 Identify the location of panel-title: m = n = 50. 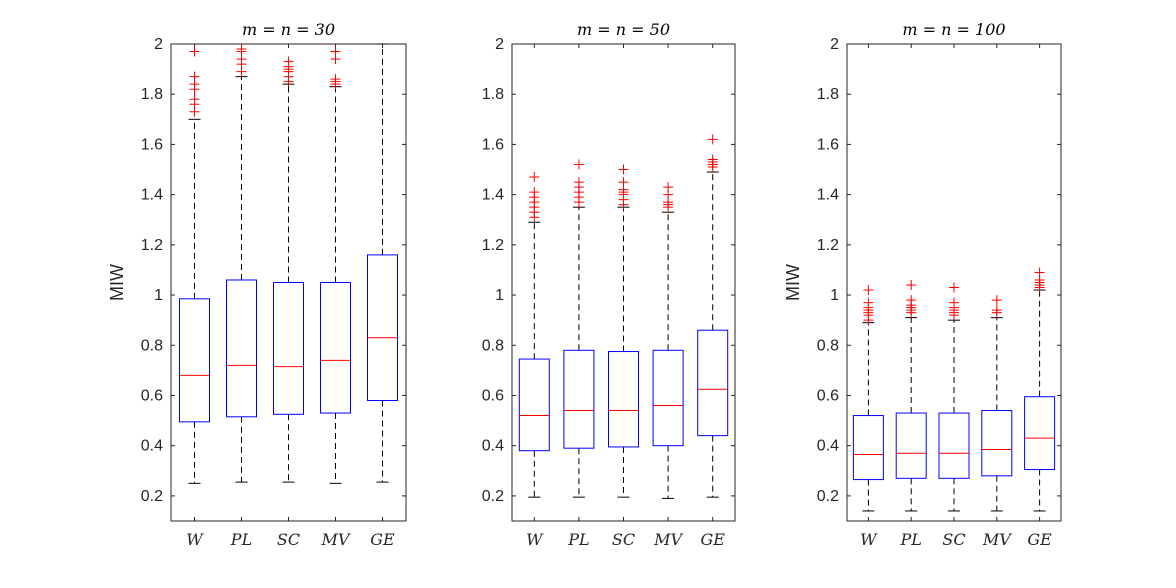
(623, 29).